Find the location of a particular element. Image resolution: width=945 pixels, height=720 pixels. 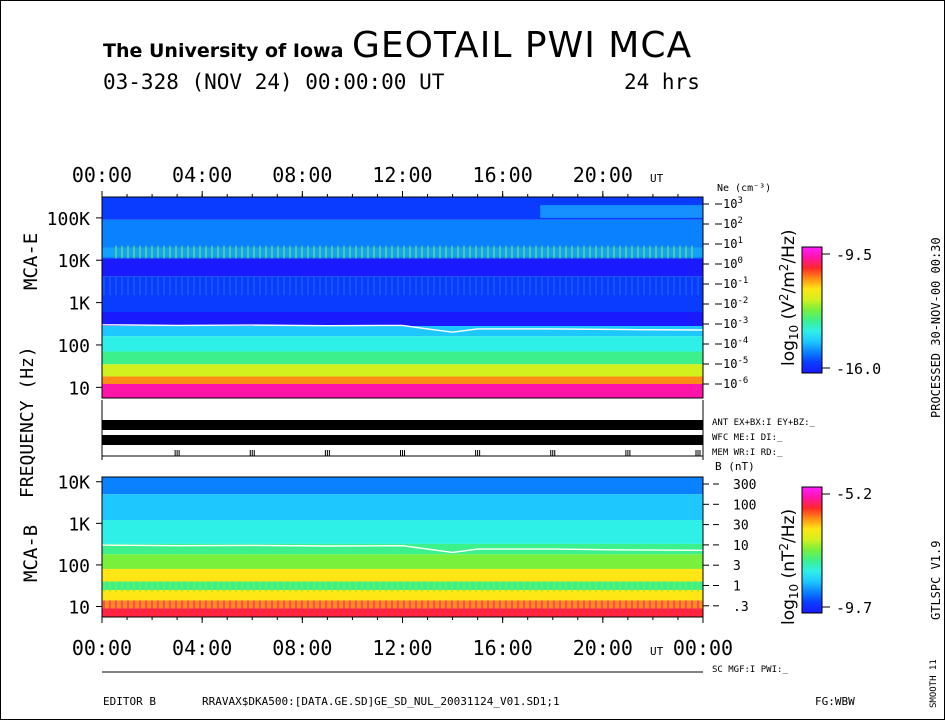

ne-tick-exponent: -2 is located at coordinates (742, 301).